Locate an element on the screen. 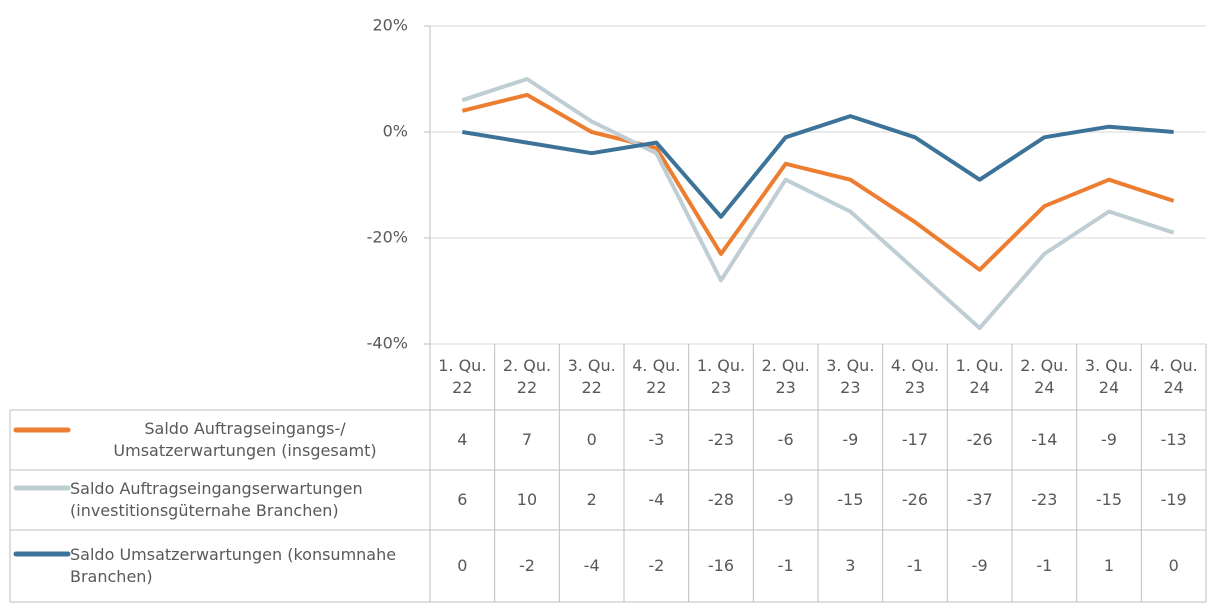 The width and height of the screenshot is (1211, 608). series-line is located at coordinates (818, 166).